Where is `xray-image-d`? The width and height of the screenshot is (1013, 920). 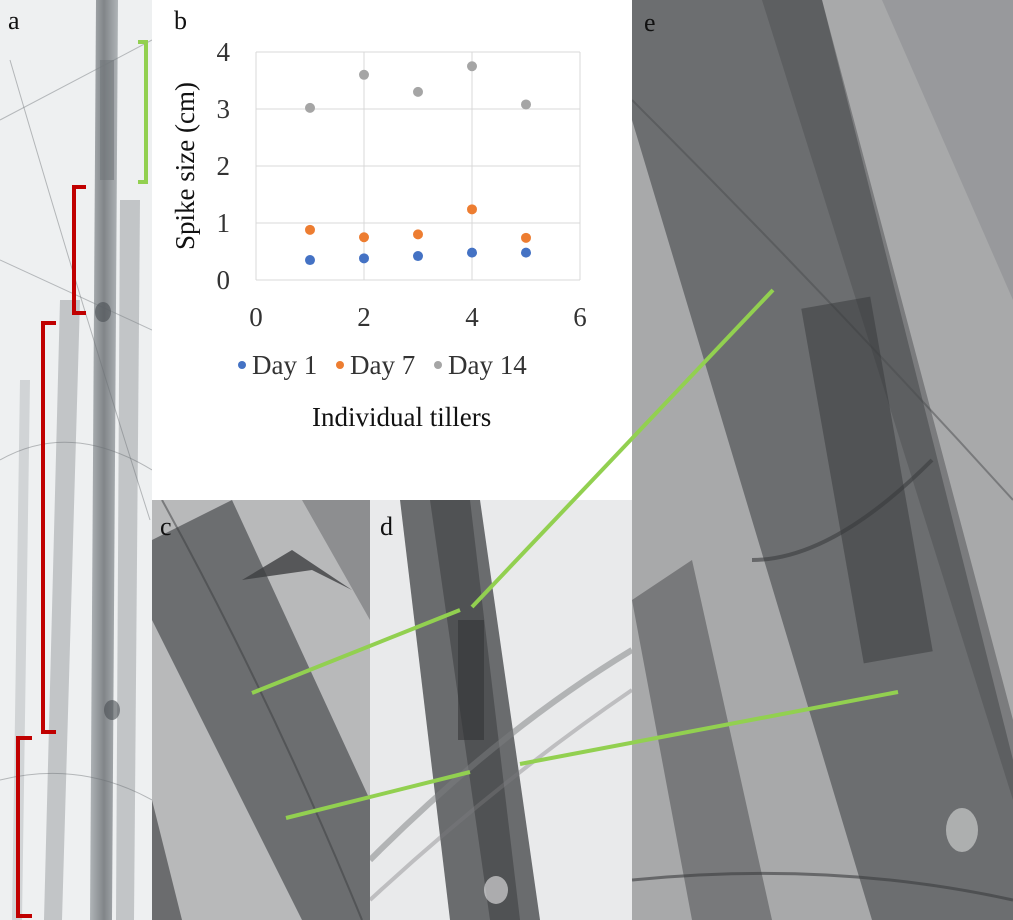 xray-image-d is located at coordinates (501, 710).